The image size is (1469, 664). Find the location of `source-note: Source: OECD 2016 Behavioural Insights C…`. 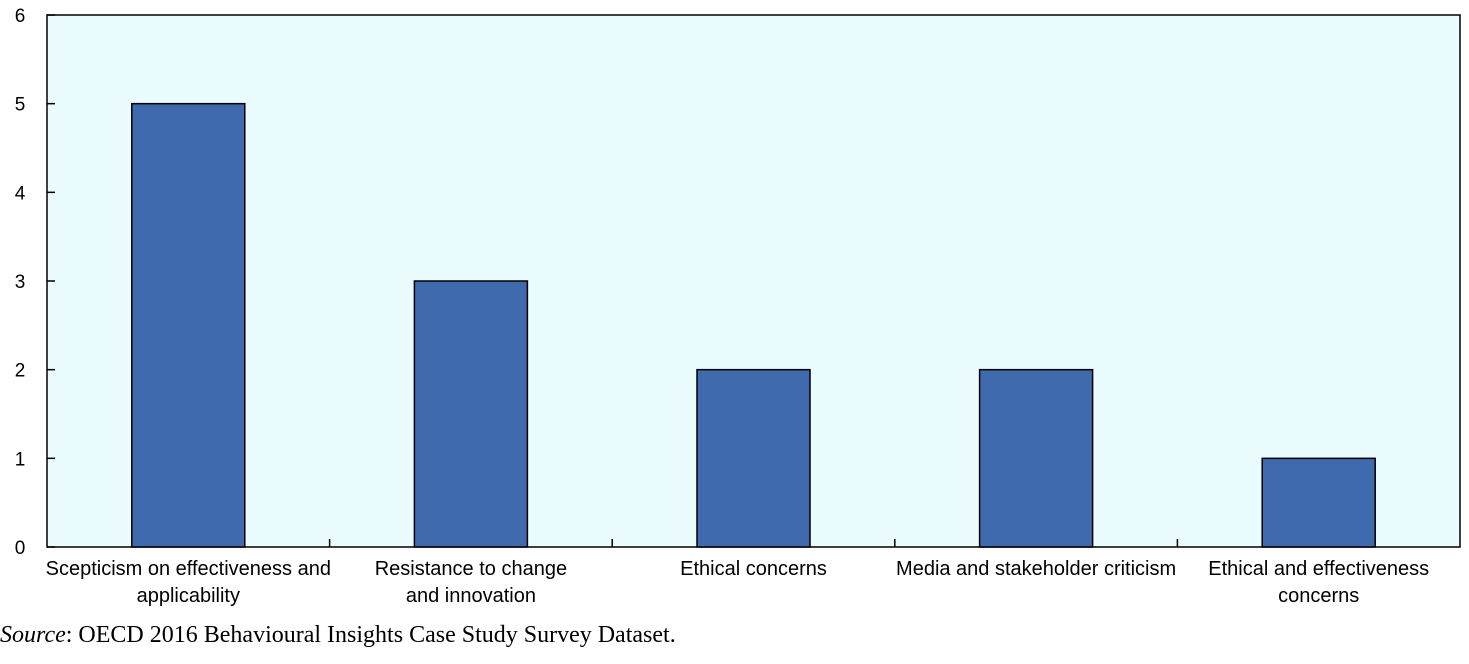

source-note: Source: OECD 2016 Behavioural Insights C… is located at coordinates (338, 635).